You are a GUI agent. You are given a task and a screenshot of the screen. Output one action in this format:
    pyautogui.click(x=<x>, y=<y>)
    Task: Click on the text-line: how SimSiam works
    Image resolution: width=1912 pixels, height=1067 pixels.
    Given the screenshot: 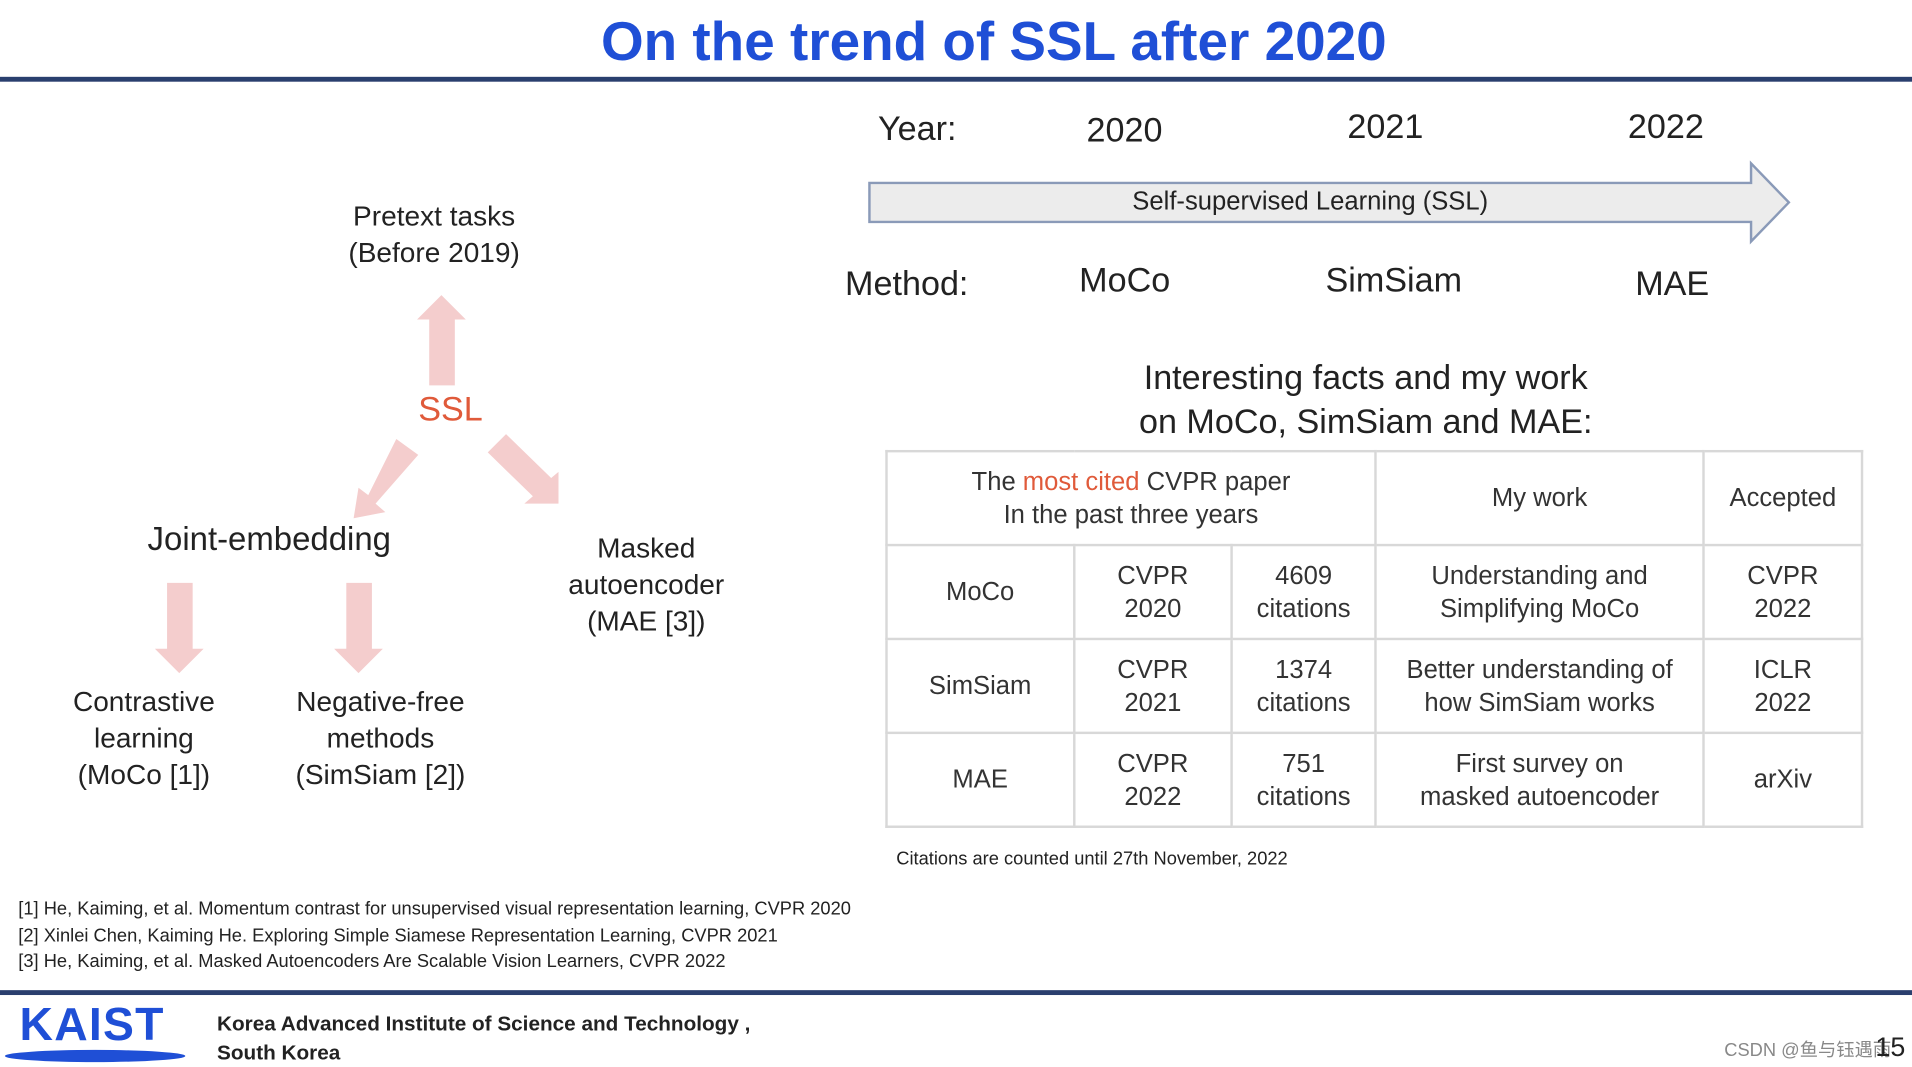 What is the action you would take?
    pyautogui.click(x=1539, y=702)
    